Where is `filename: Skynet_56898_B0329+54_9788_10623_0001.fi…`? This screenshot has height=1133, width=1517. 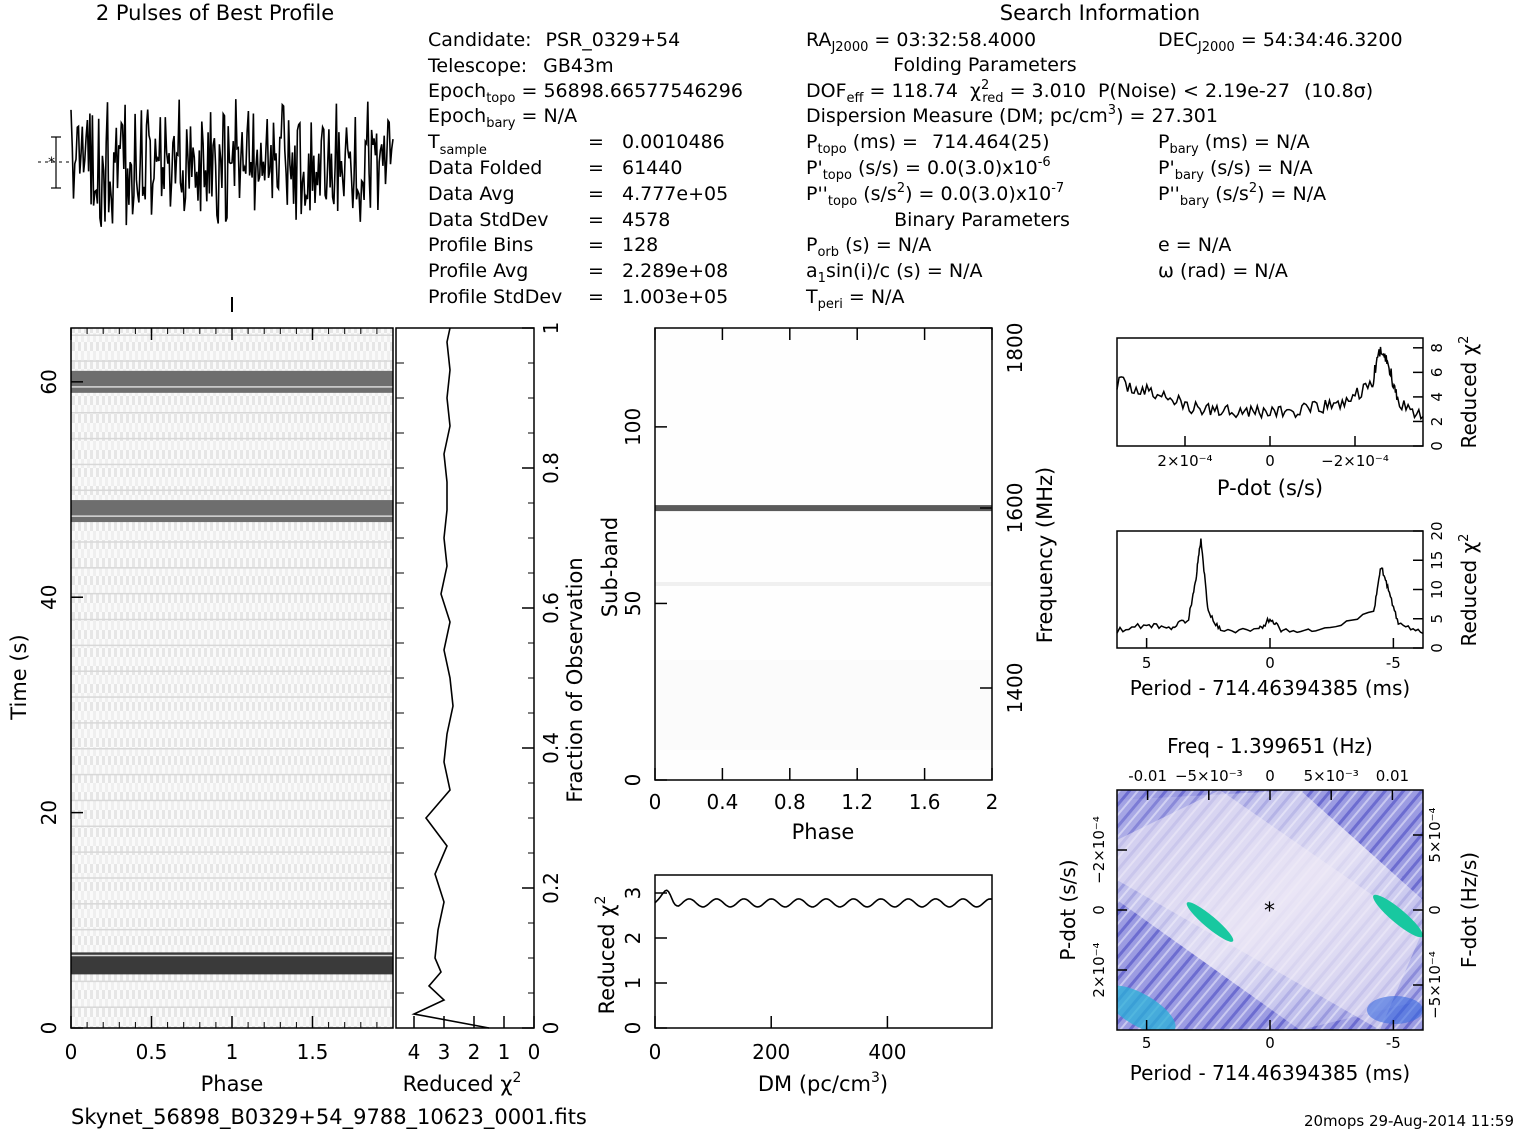 filename: Skynet_56898_B0329+54_9788_10623_0001.fi… is located at coordinates (329, 1117).